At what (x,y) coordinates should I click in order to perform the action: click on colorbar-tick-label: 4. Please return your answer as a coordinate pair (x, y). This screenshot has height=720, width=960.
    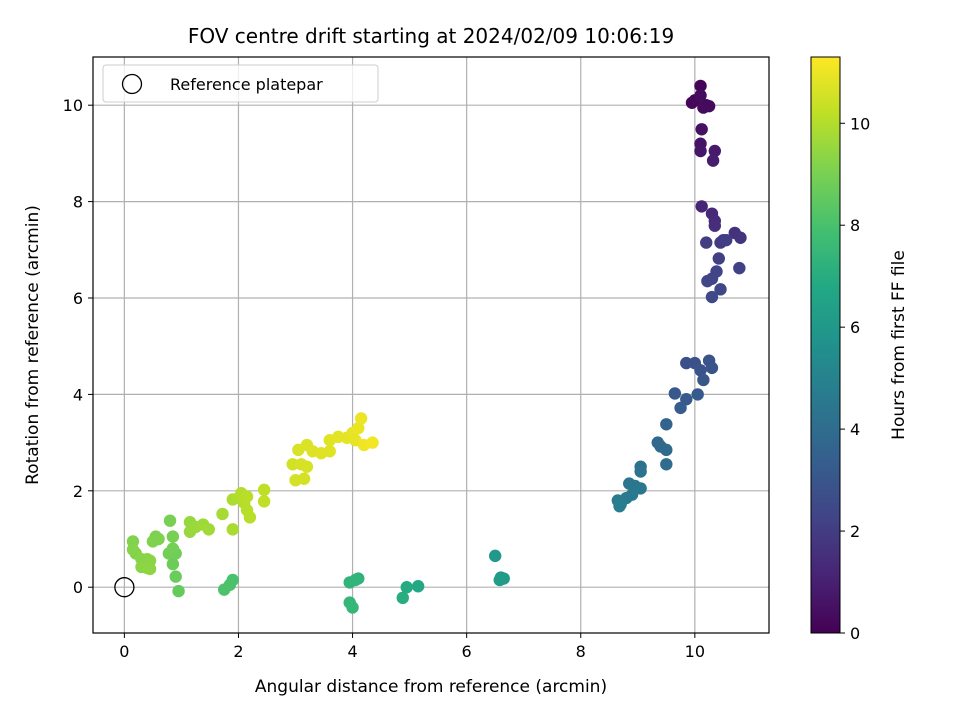
    Looking at the image, I should click on (855, 429).